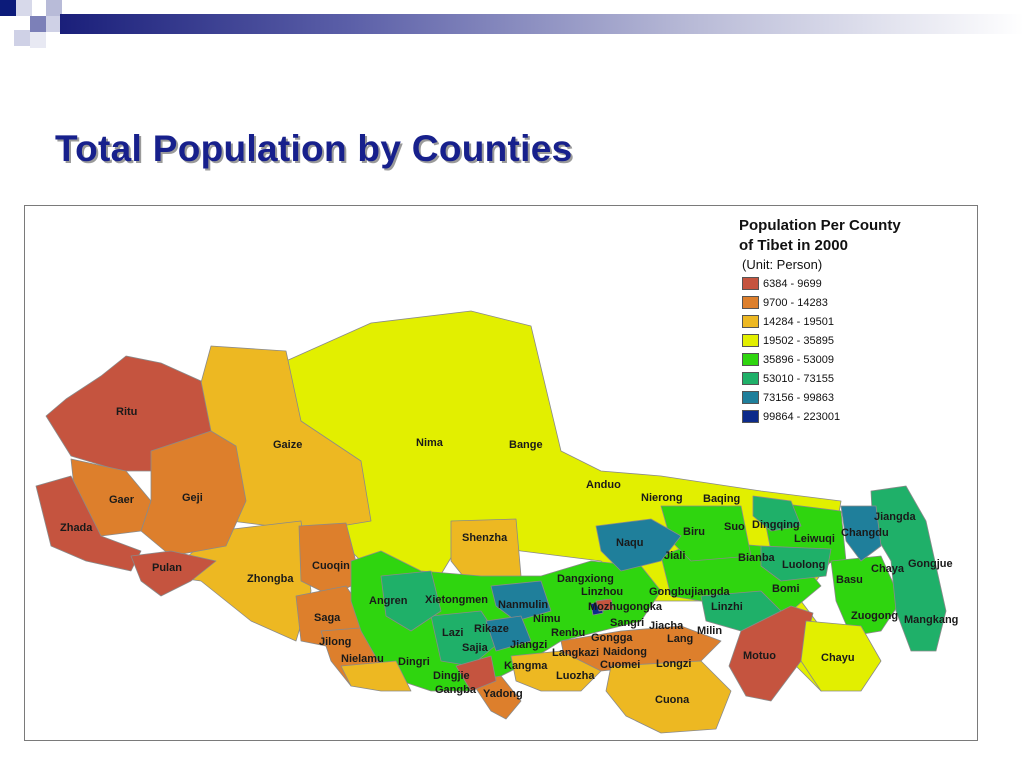  Describe the element at coordinates (625, 607) in the screenshot. I see `label-mozhugongka: Mozhugongka` at that location.